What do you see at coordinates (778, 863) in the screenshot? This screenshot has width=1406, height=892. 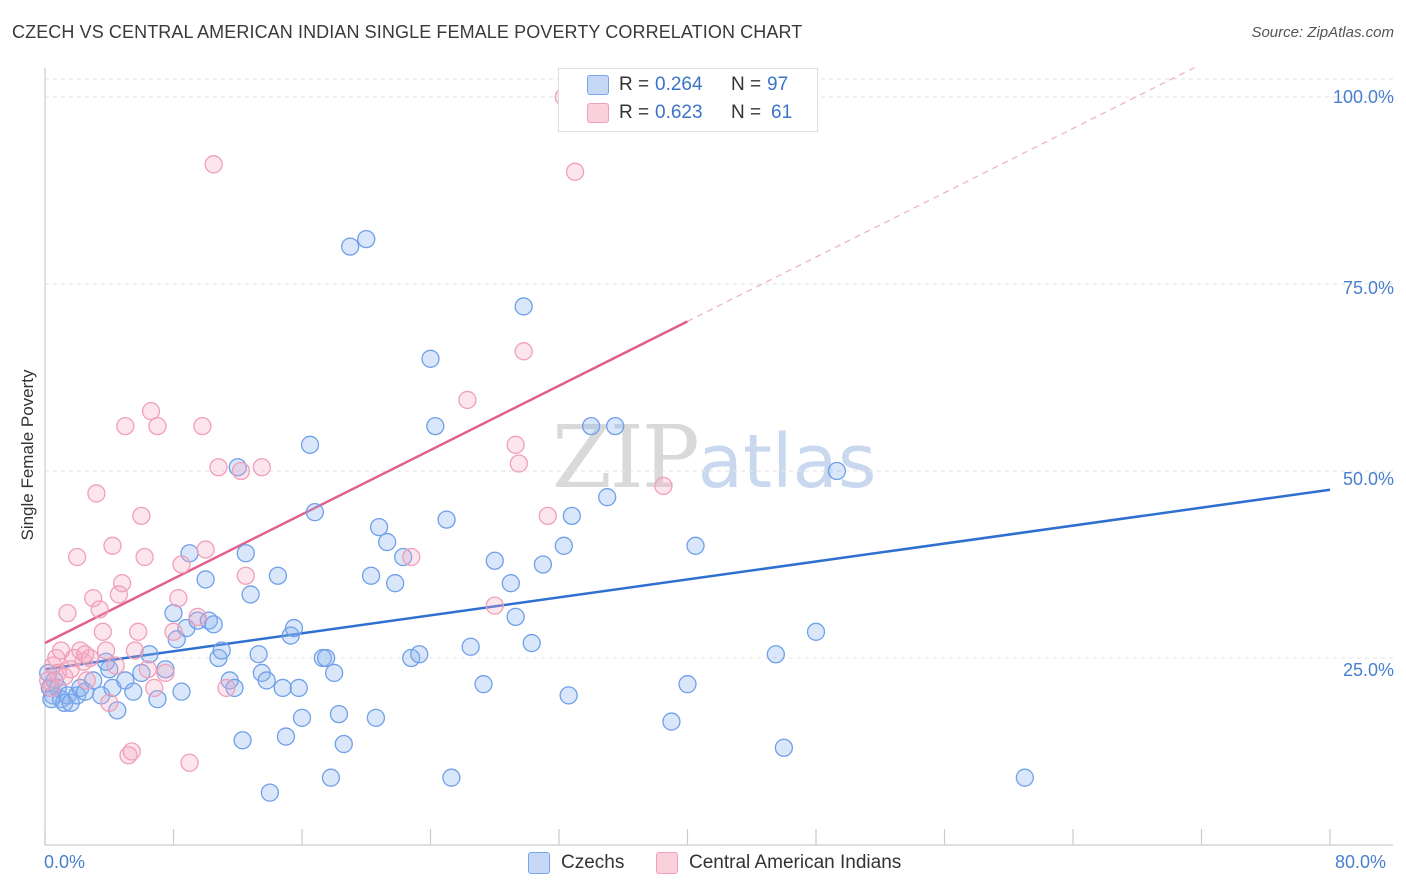 I see `legend-item-central-american-indians: Central American Indians` at bounding box center [778, 863].